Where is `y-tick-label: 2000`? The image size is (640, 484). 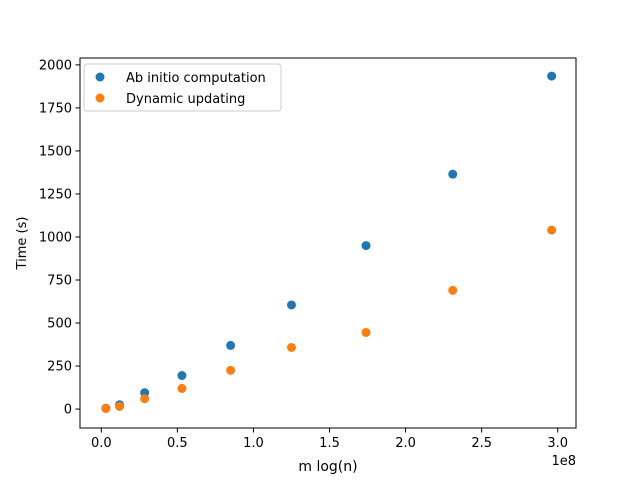
y-tick-label: 2000 is located at coordinates (55, 65).